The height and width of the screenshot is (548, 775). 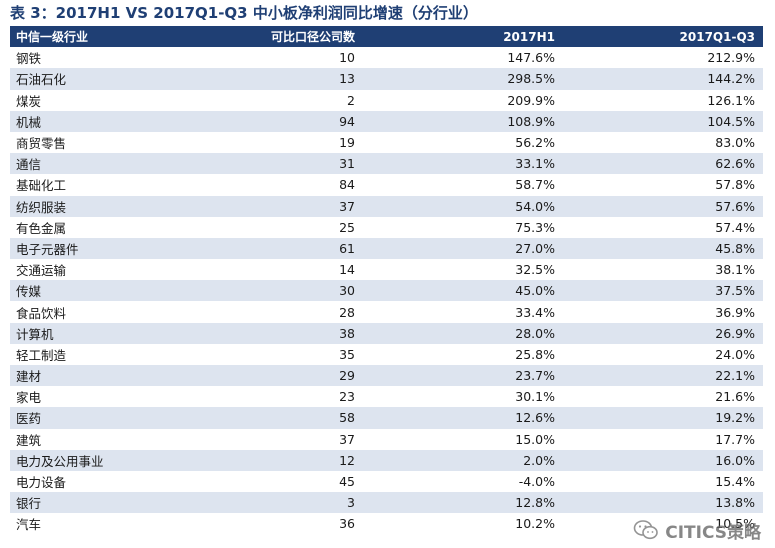 I want to click on table-row: 商贸零售 19 56.2% 83.0%, so click(x=386, y=142).